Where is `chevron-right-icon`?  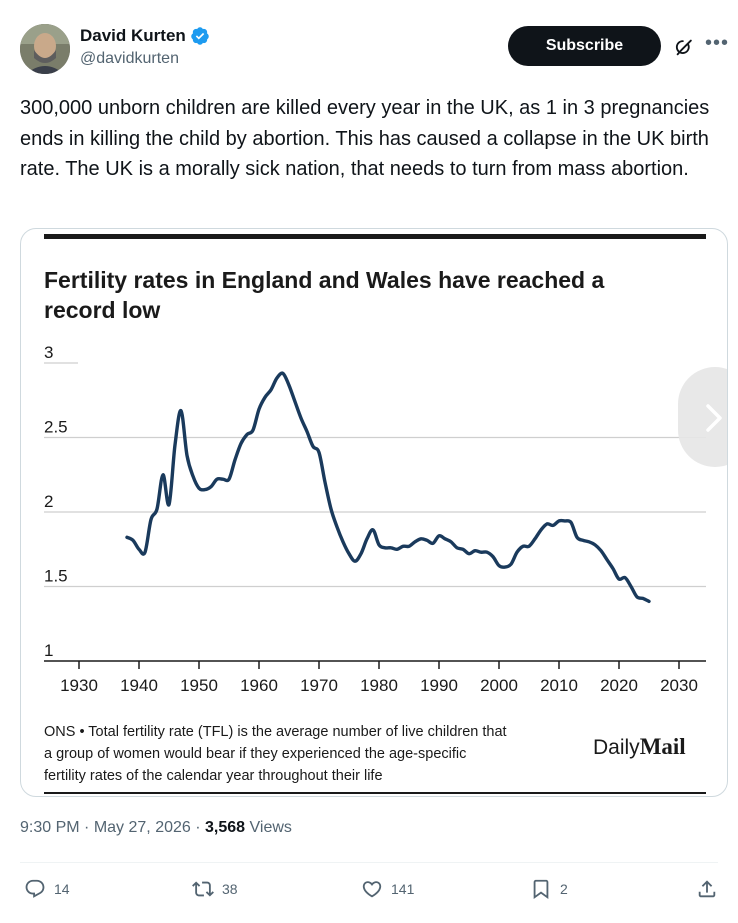
chevron-right-icon is located at coordinates (714, 418).